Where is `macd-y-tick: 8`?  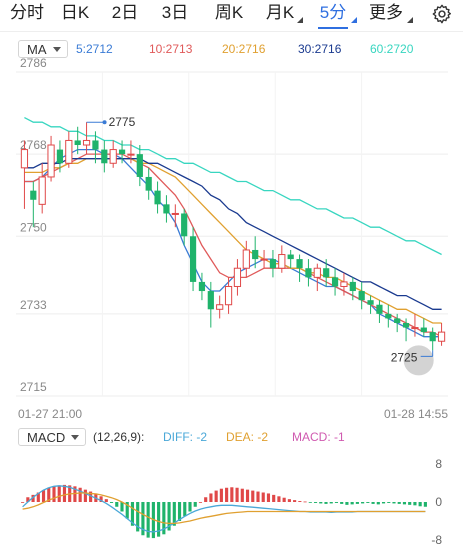 macd-y-tick: 8 is located at coordinates (438, 464).